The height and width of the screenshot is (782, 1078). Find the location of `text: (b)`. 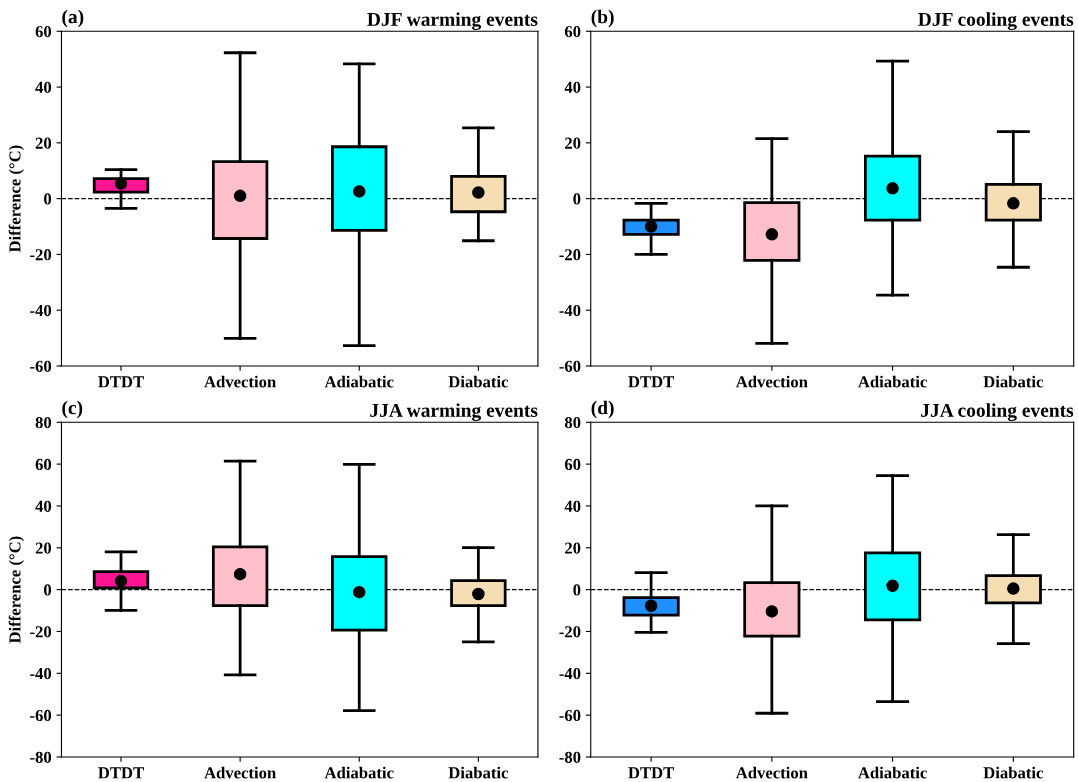

text: (b) is located at coordinates (602, 18).